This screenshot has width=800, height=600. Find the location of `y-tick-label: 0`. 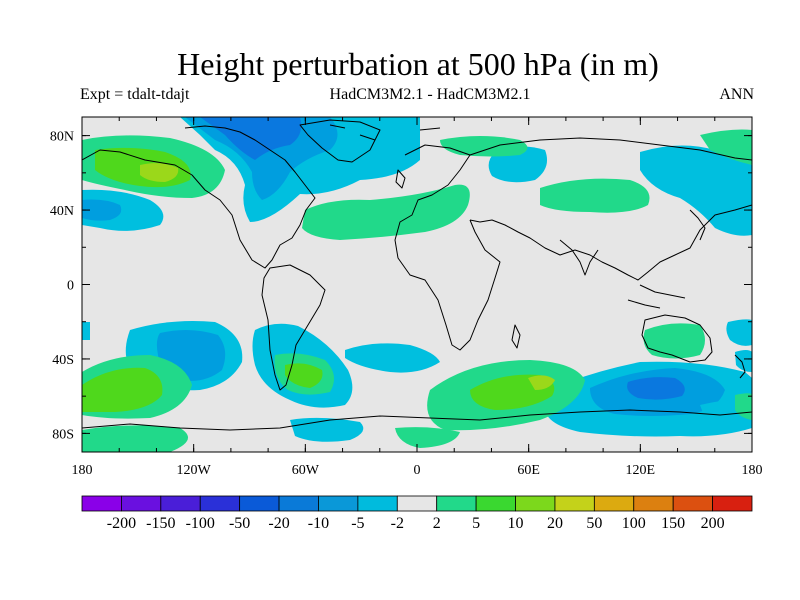

y-tick-label: 0 is located at coordinates (70, 286).